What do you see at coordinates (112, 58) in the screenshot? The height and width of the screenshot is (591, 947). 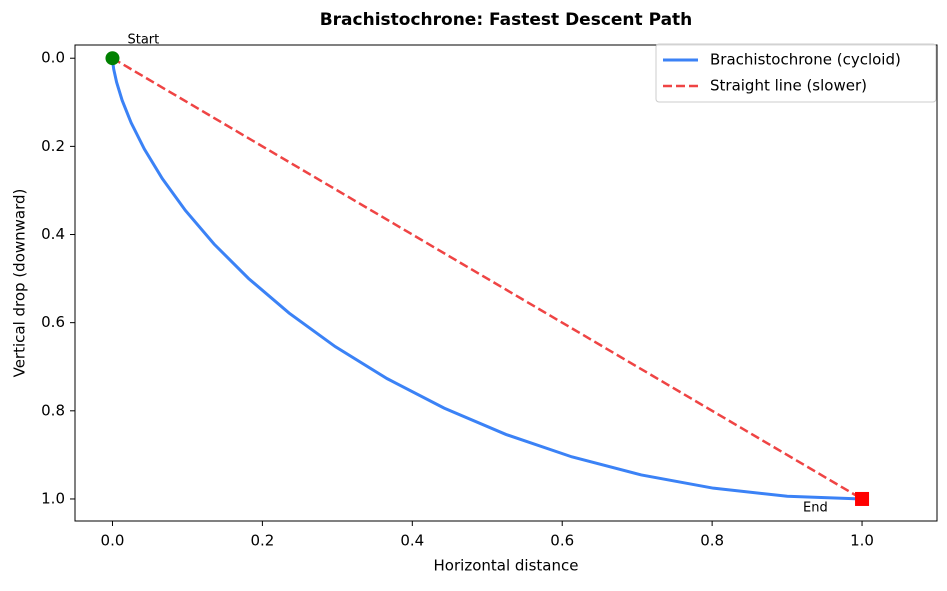 I see `start-marker` at bounding box center [112, 58].